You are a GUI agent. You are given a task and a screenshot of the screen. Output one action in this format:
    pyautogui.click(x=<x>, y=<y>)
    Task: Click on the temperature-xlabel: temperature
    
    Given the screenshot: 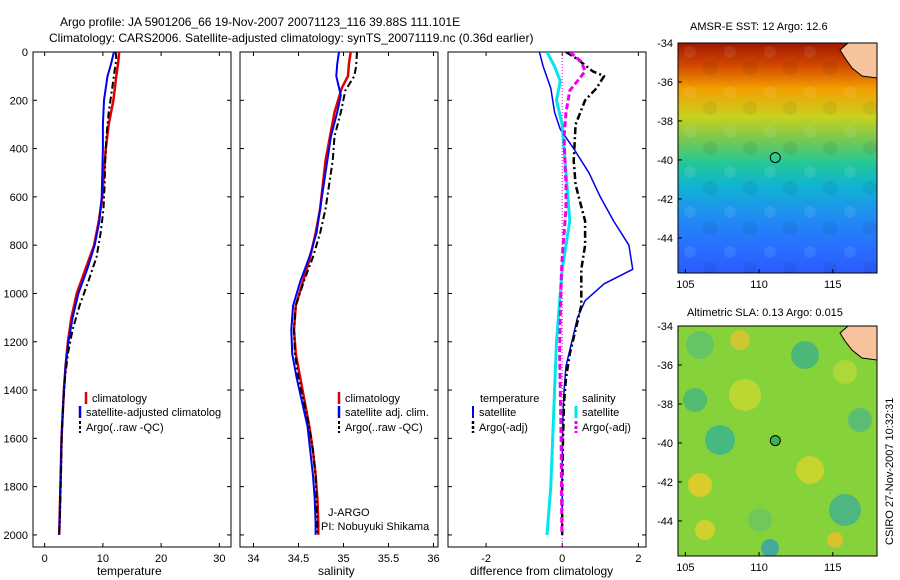 What is the action you would take?
    pyautogui.click(x=129, y=571)
    